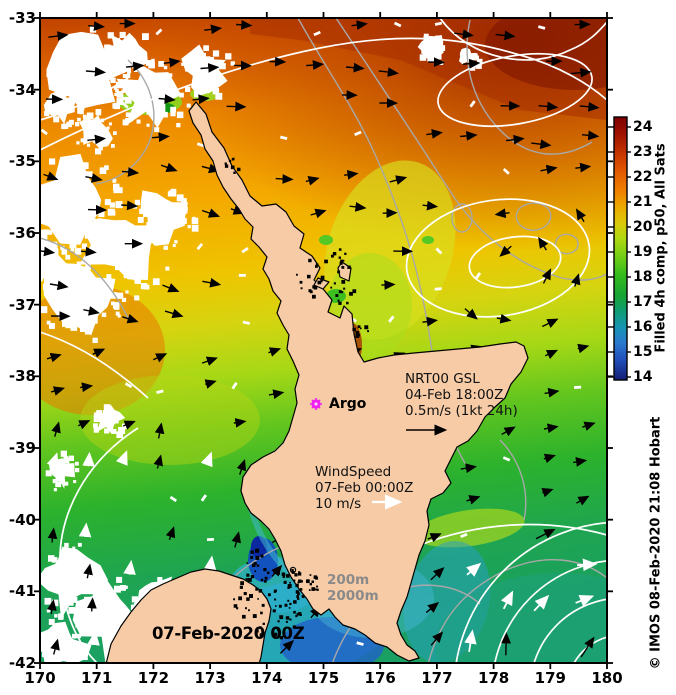  Describe the element at coordinates (210, 678) in the screenshot. I see `x-tick-label: 173` at that location.